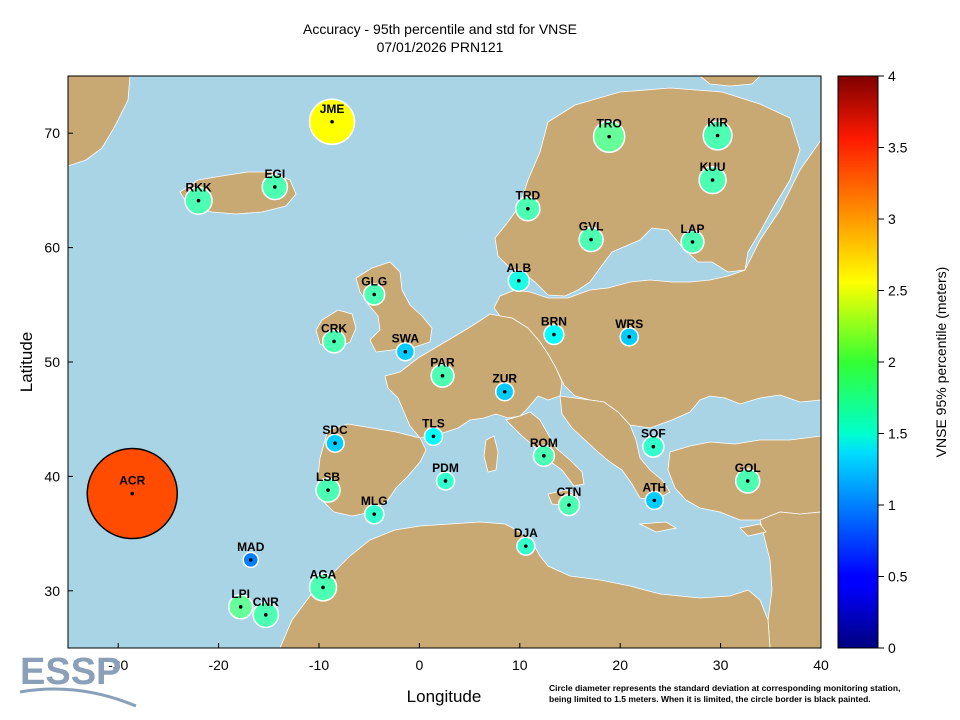 This screenshot has width=960, height=720. What do you see at coordinates (544, 456) in the screenshot?
I see `station-point-rom` at bounding box center [544, 456].